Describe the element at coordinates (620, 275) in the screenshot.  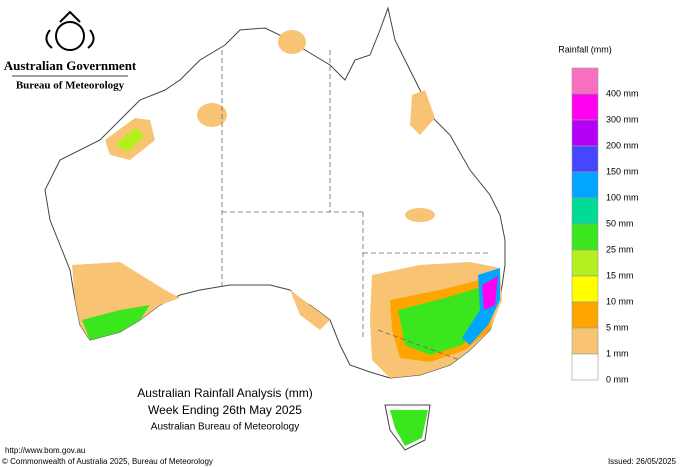
I see `legend-label: 15 mm` at that location.